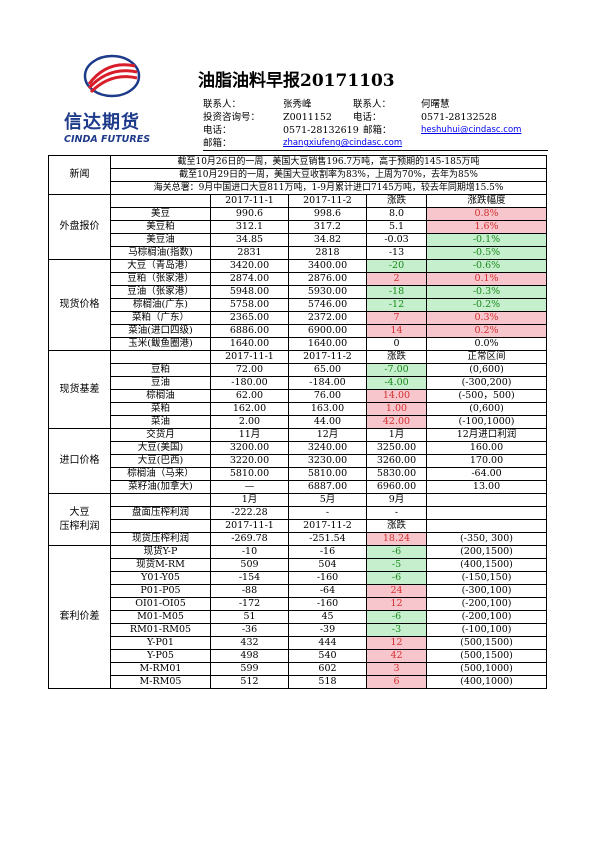 Image resolution: width=595 pixels, height=842 pixels. Describe the element at coordinates (160, 565) in the screenshot. I see `row-label: 现货M-RM` at that location.